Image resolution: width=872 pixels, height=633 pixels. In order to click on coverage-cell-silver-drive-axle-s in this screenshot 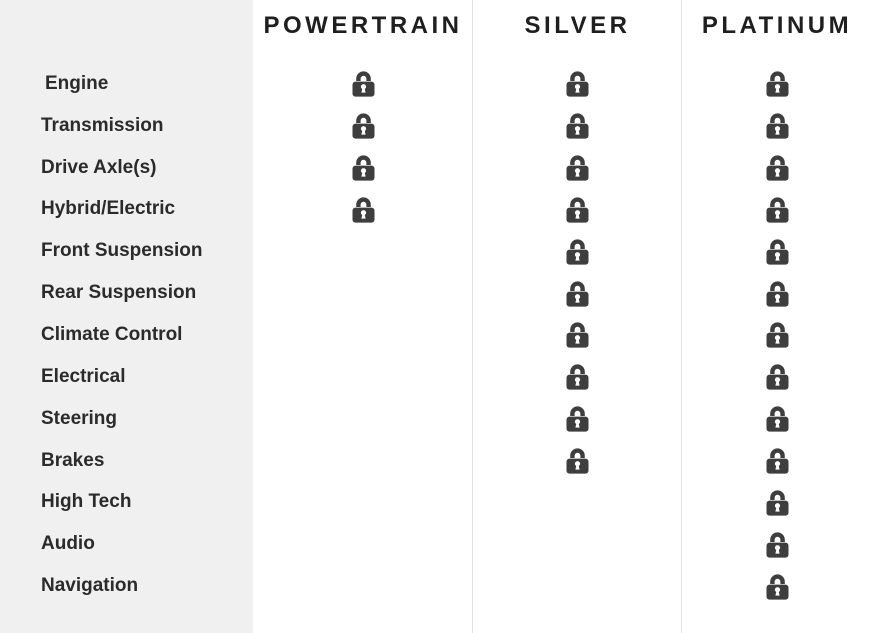, I will do `click(577, 168)`.